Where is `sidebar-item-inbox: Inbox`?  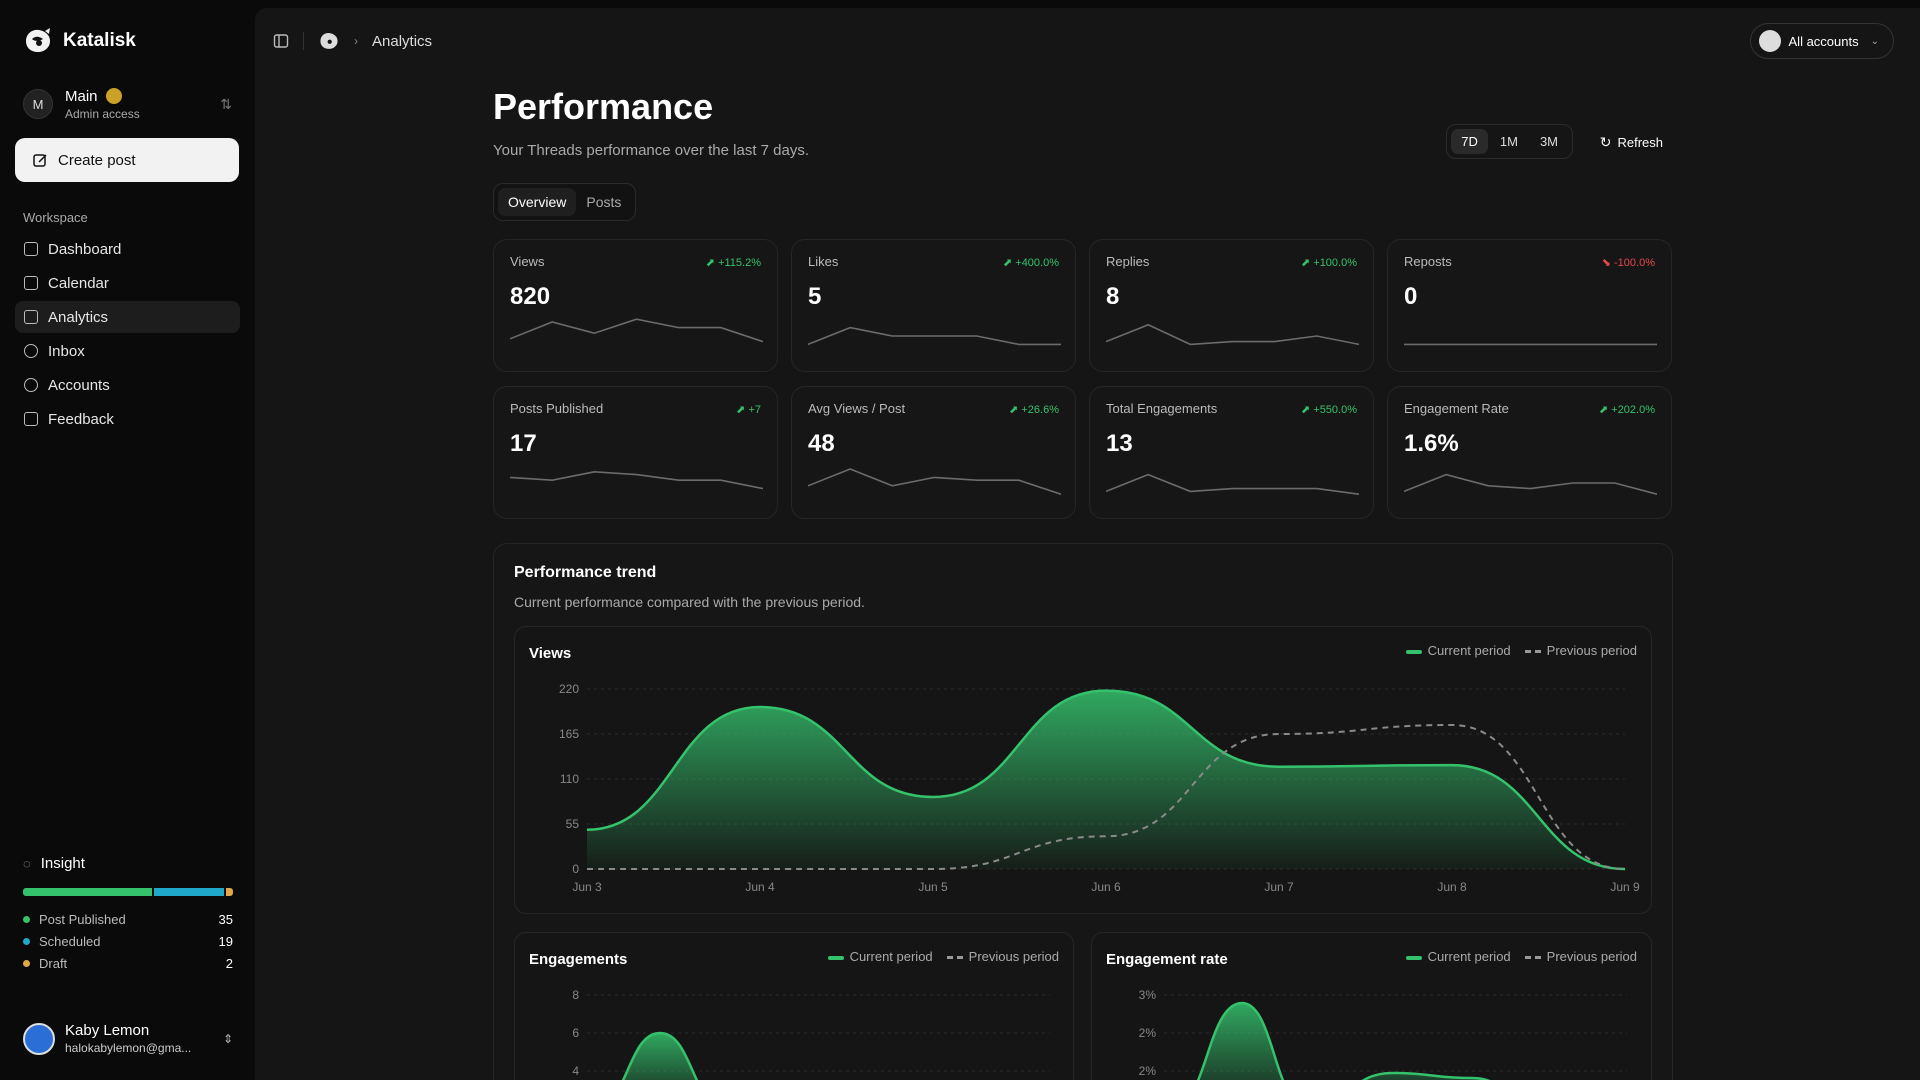
sidebar-item-inbox: Inbox is located at coordinates (127, 351).